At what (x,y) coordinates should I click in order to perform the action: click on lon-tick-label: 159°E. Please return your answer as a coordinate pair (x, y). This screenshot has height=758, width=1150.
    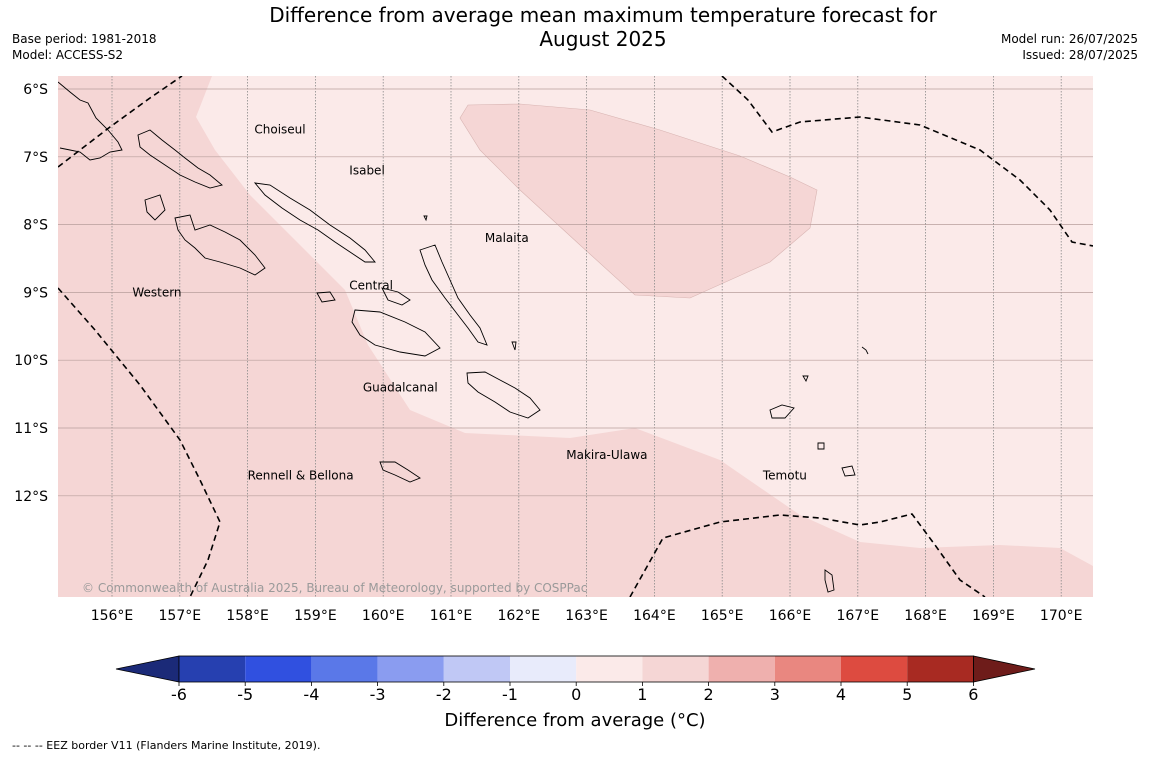
    Looking at the image, I should click on (315, 616).